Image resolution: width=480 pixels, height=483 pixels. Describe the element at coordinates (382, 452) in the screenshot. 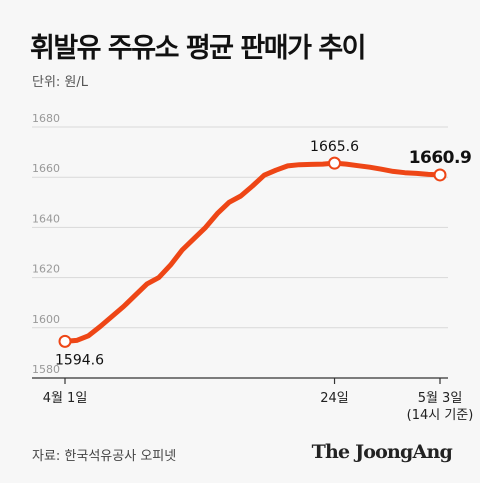

I see `brand-logo: The JoongAng` at that location.